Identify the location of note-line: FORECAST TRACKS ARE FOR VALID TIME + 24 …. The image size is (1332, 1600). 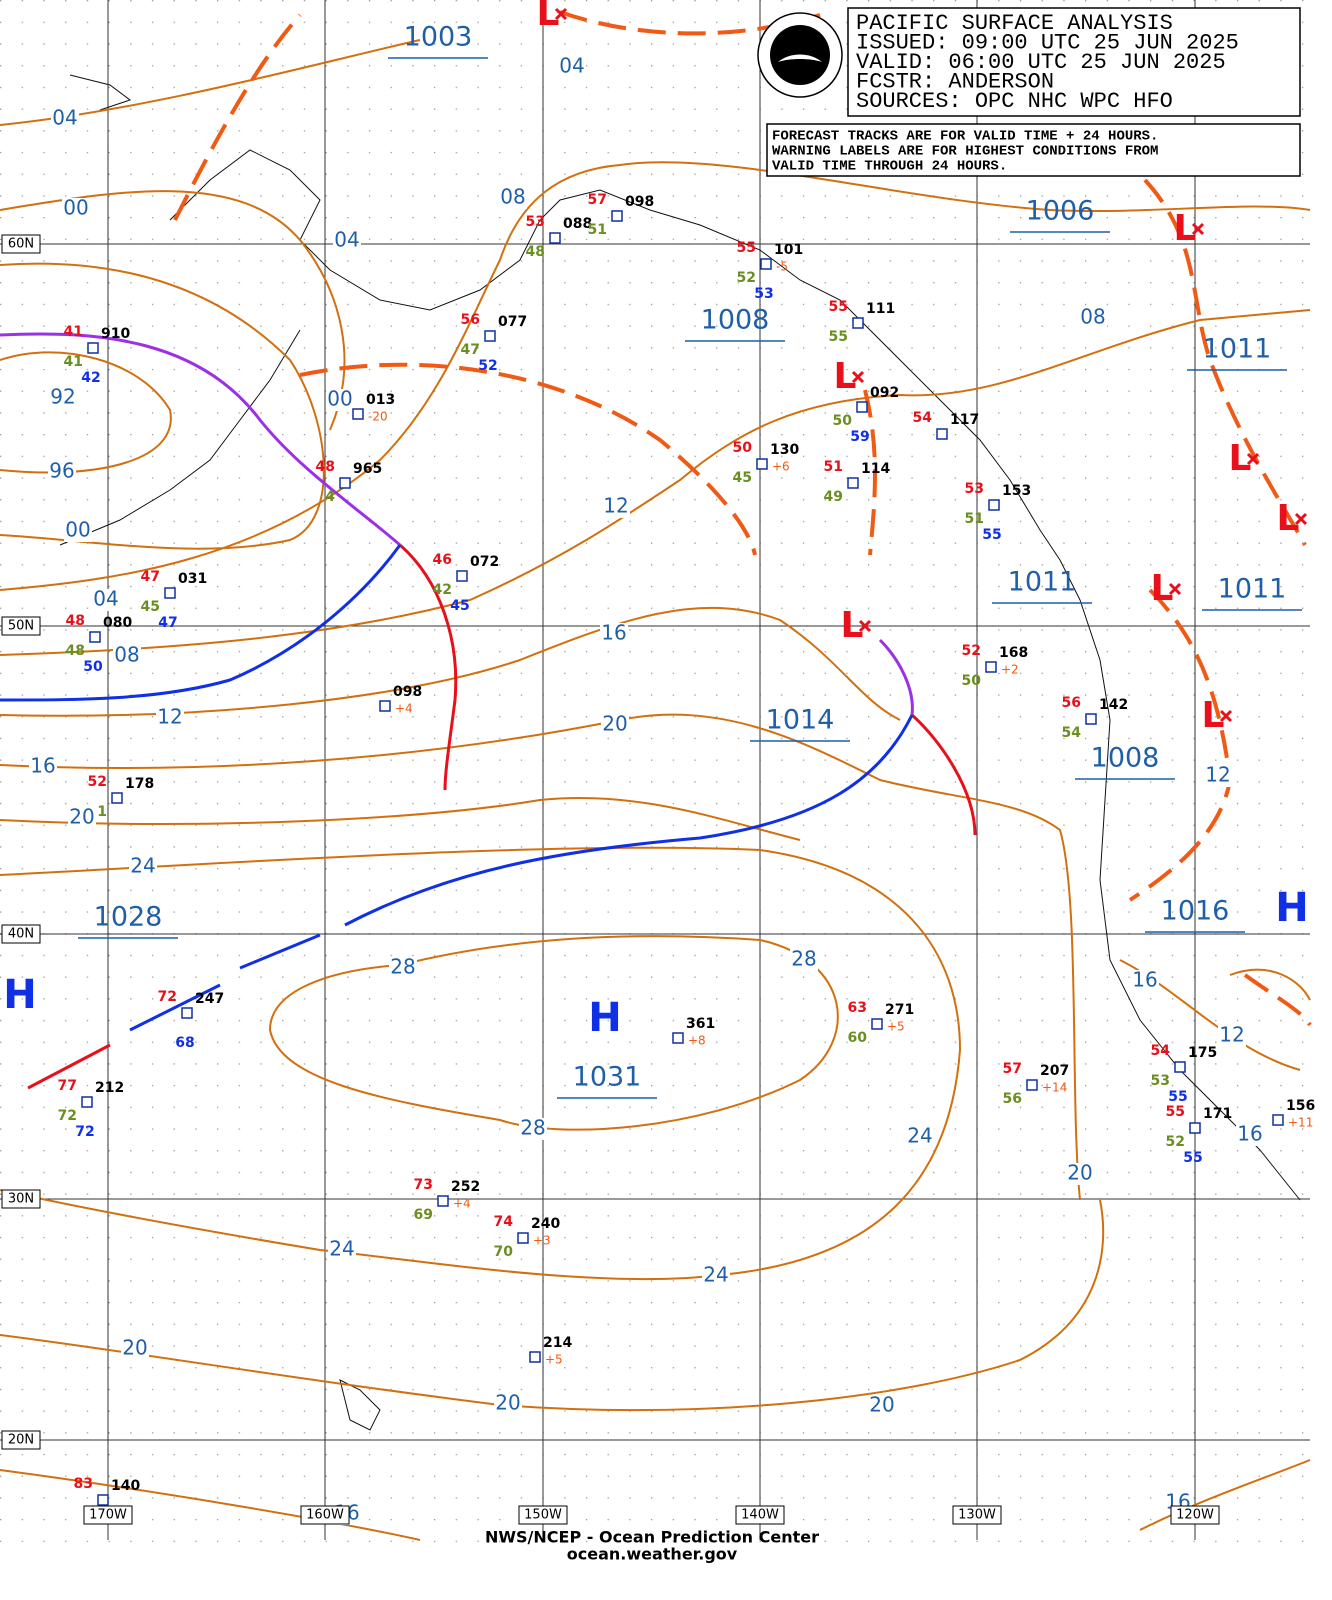
(965, 137).